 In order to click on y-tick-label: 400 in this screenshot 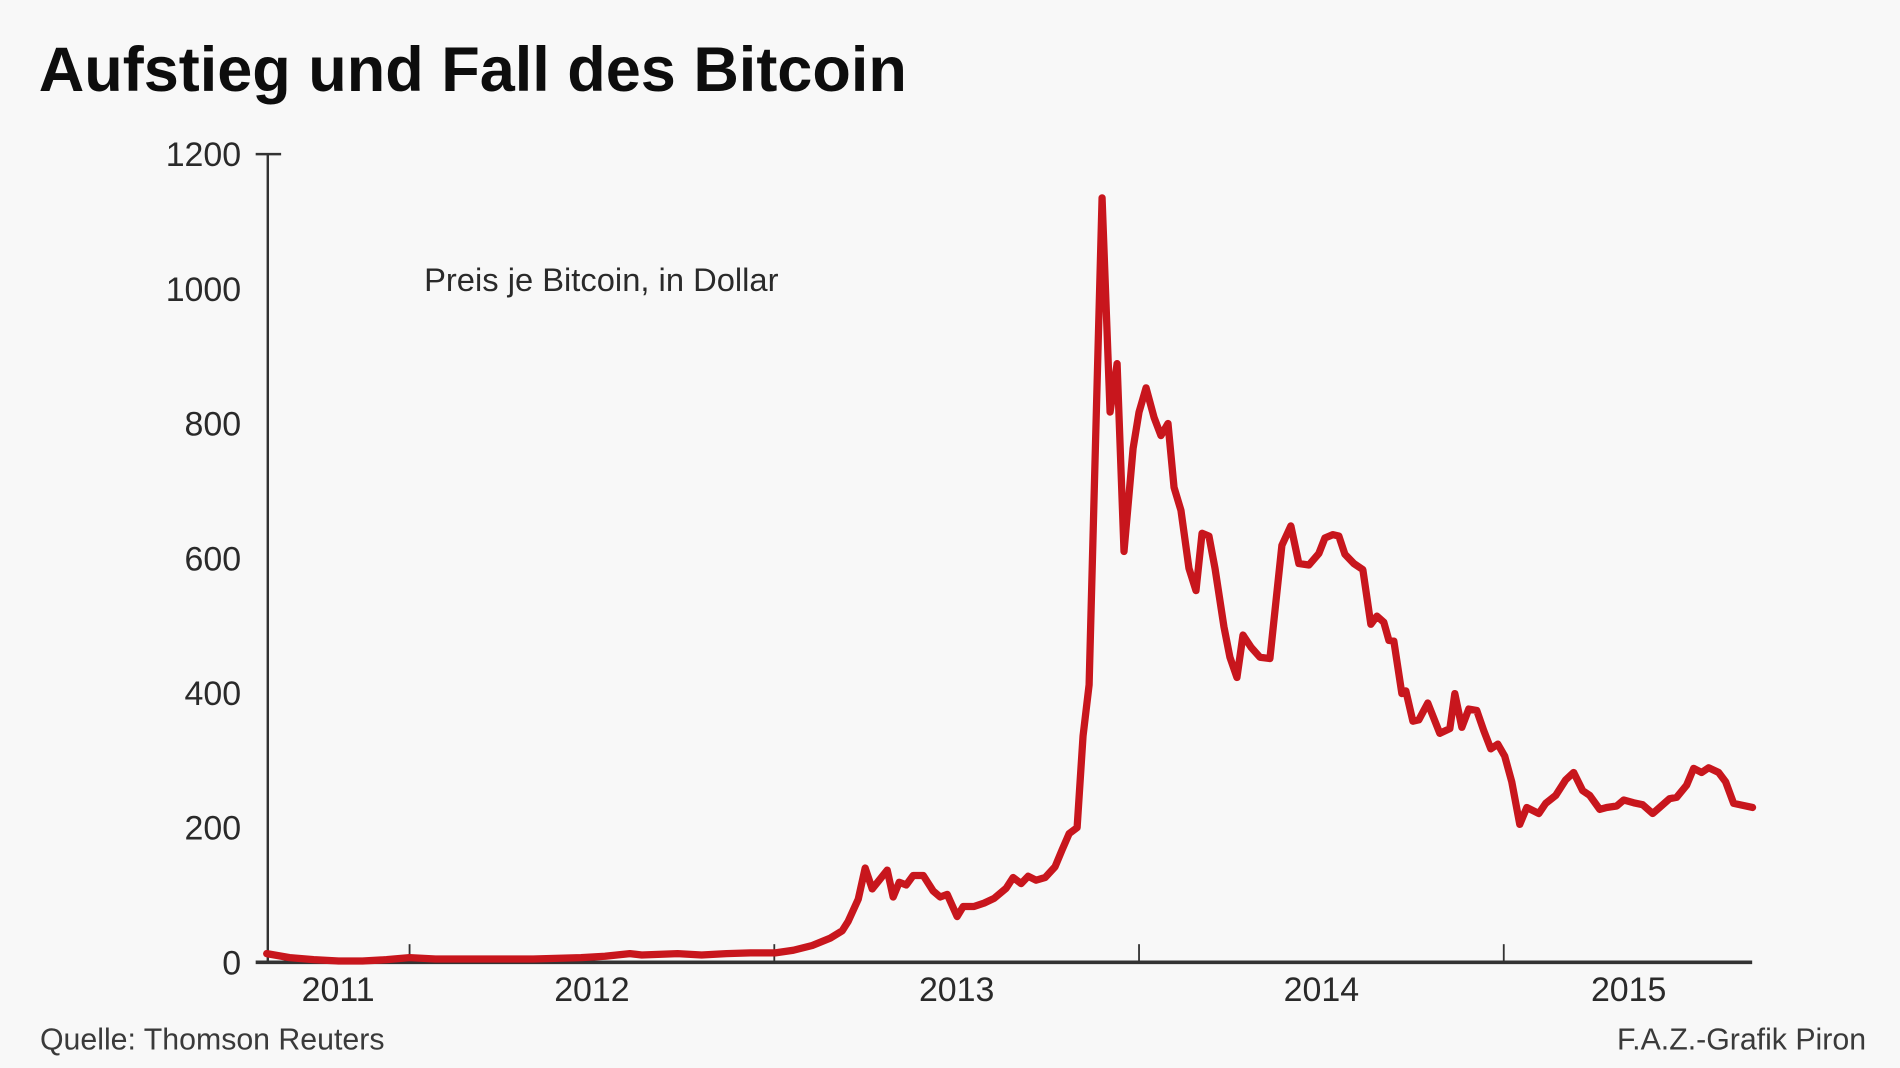, I will do `click(213, 694)`.